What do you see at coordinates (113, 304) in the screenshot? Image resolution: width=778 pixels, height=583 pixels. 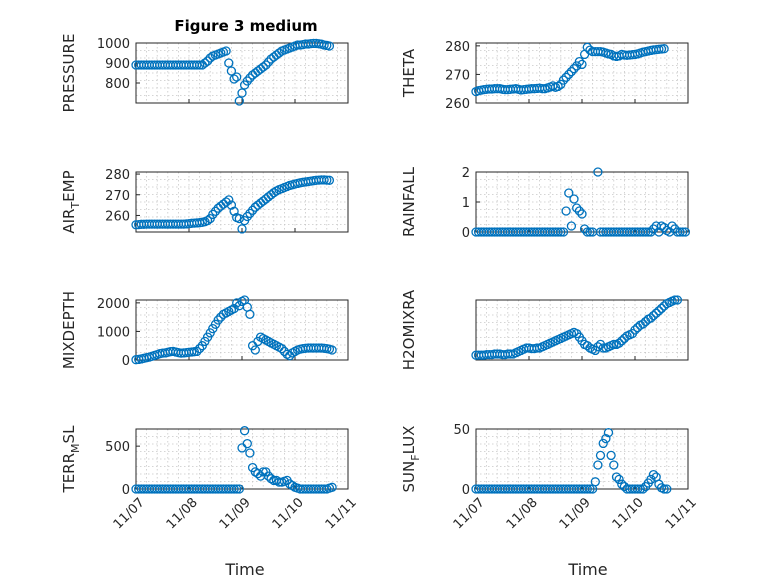 I see `y-tick-label: 2000` at bounding box center [113, 304].